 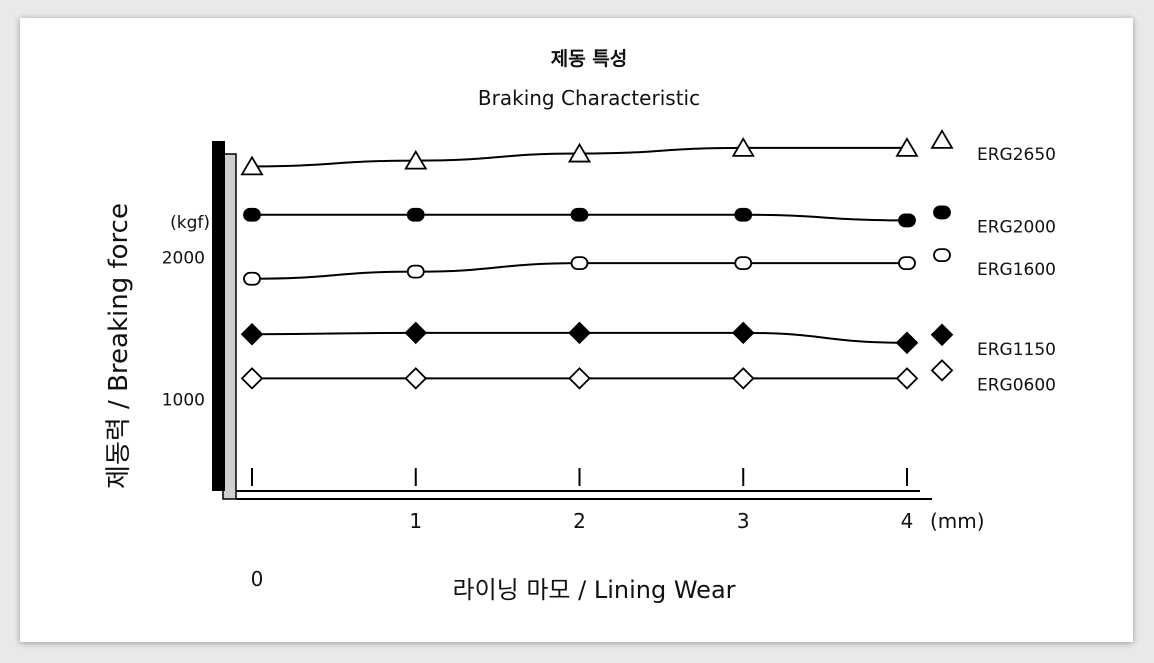 I want to click on legend-item-ERG0600: ERG0600, so click(x=993, y=377).